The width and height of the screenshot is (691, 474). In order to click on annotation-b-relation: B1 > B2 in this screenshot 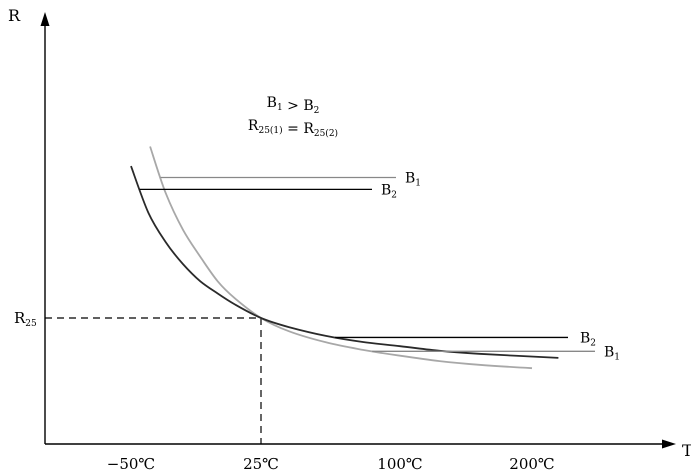, I will do `click(293, 105)`.